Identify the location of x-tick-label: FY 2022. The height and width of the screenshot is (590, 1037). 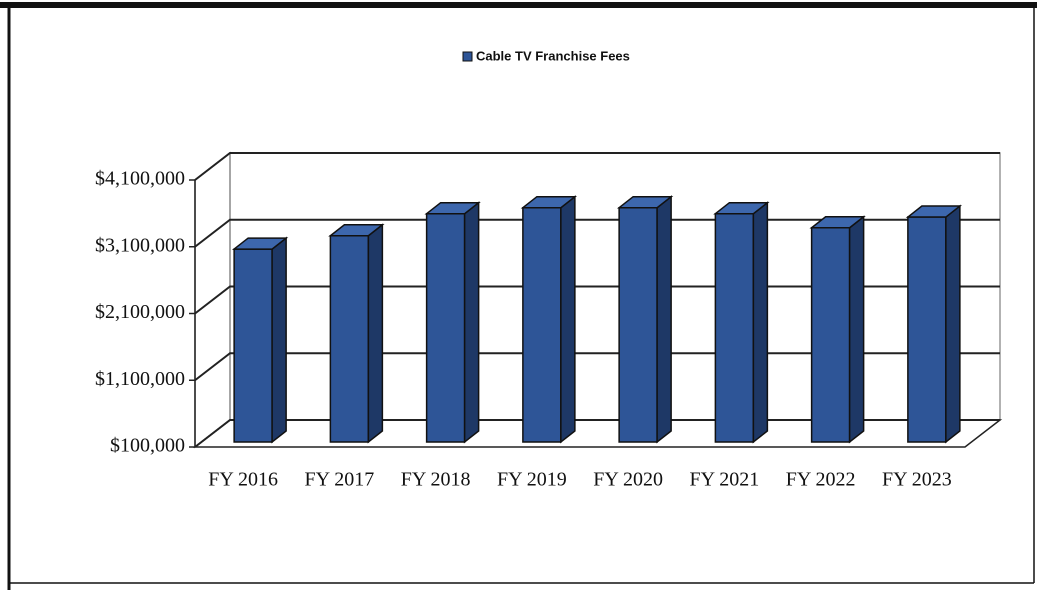
(821, 480).